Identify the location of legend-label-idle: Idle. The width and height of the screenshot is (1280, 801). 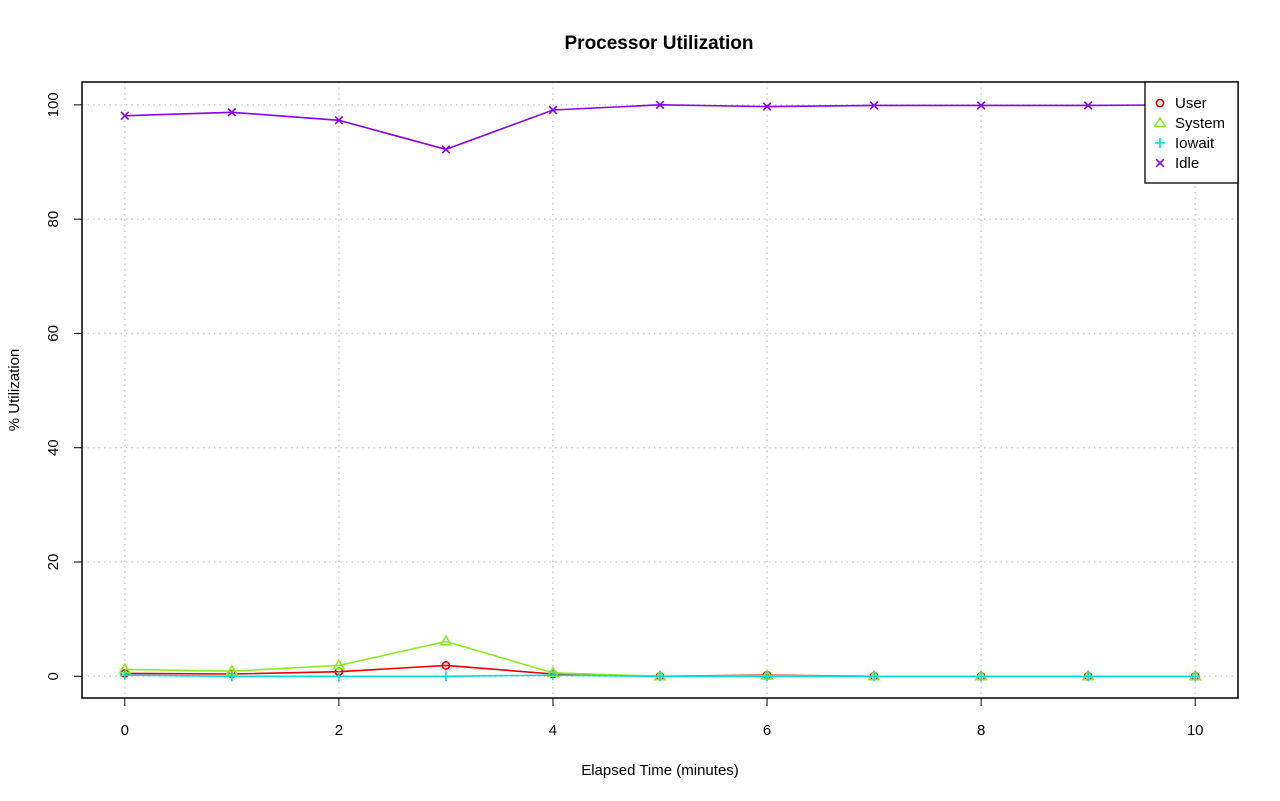
(1187, 163).